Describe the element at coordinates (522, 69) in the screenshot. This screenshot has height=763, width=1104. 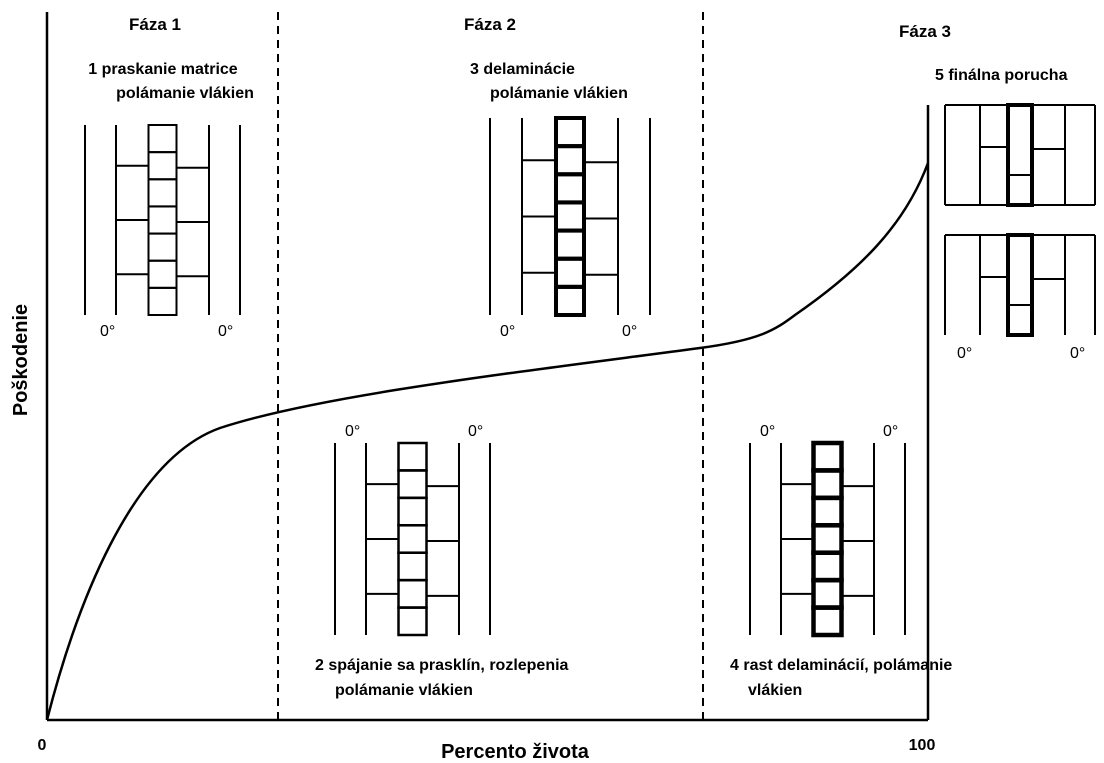
I see `stage-label: 3 delaminácie` at that location.